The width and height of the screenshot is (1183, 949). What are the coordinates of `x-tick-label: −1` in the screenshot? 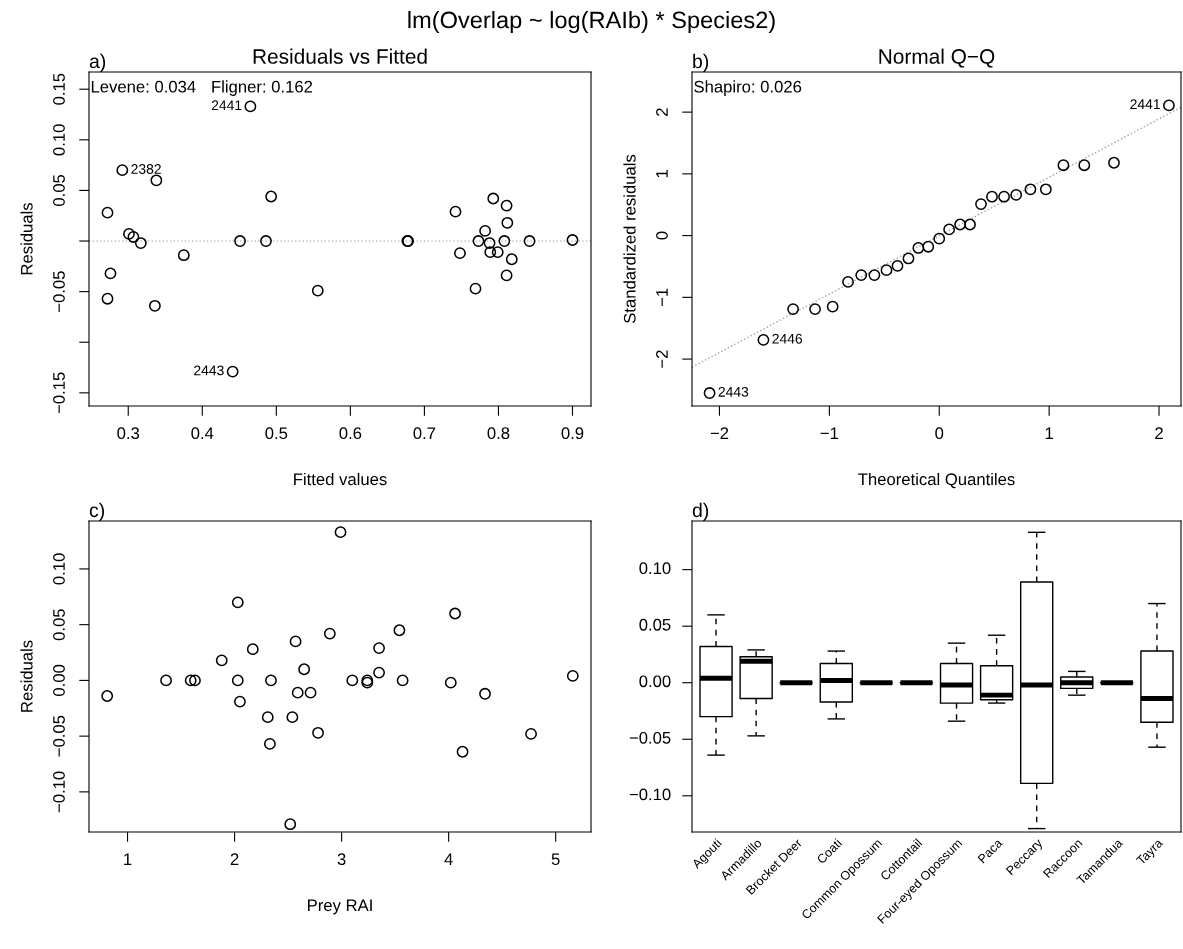 It's located at (829, 433).